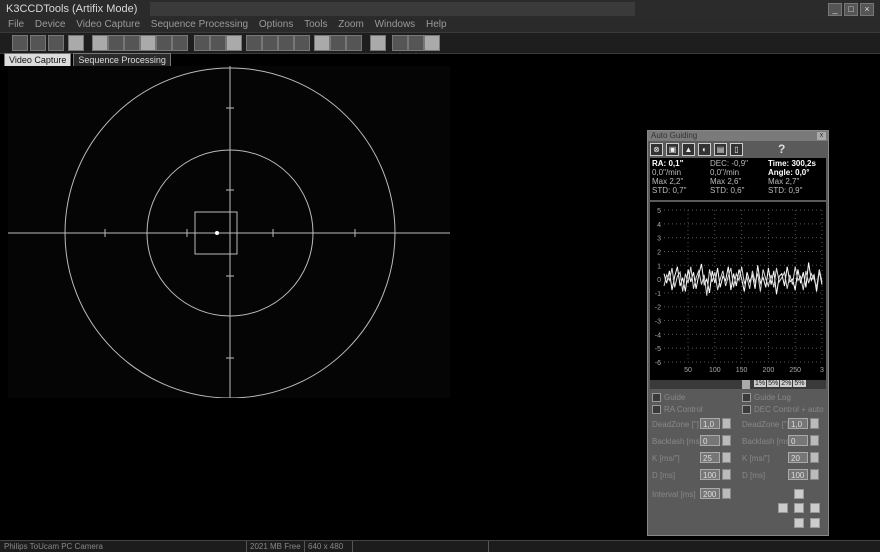 This screenshot has width=880, height=552. I want to click on close-icon: ×, so click(867, 9).